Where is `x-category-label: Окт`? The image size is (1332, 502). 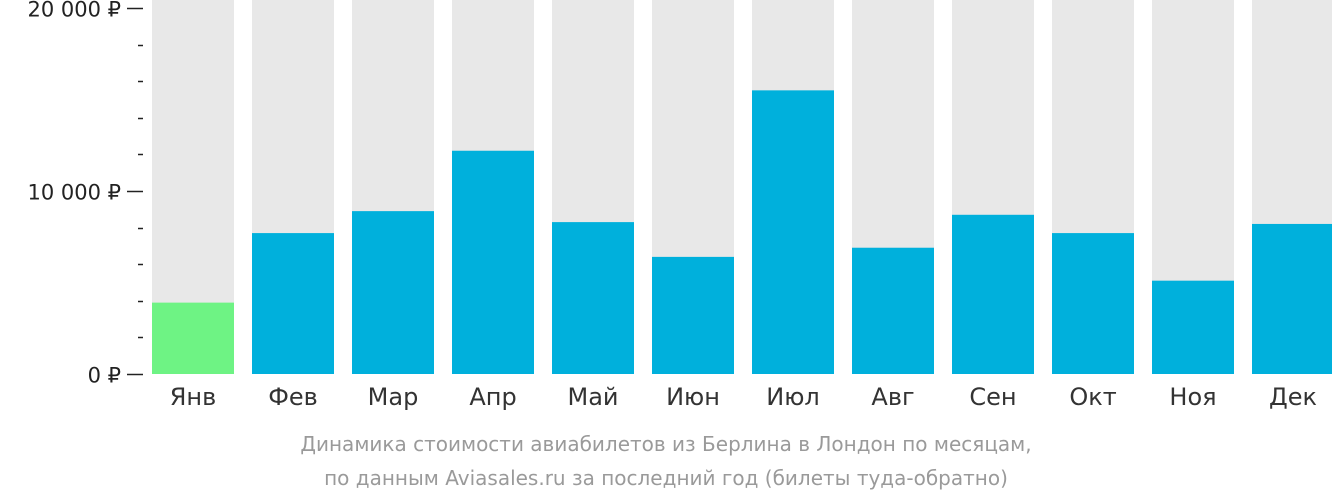 x-category-label: Окт is located at coordinates (1092, 397).